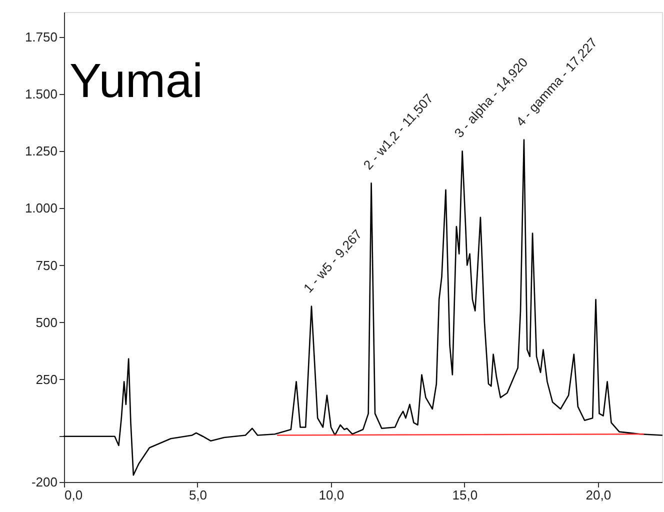 Image resolution: width=664 pixels, height=512 pixels. Describe the element at coordinates (73, 495) in the screenshot. I see `x-tick-label: 0,0` at that location.